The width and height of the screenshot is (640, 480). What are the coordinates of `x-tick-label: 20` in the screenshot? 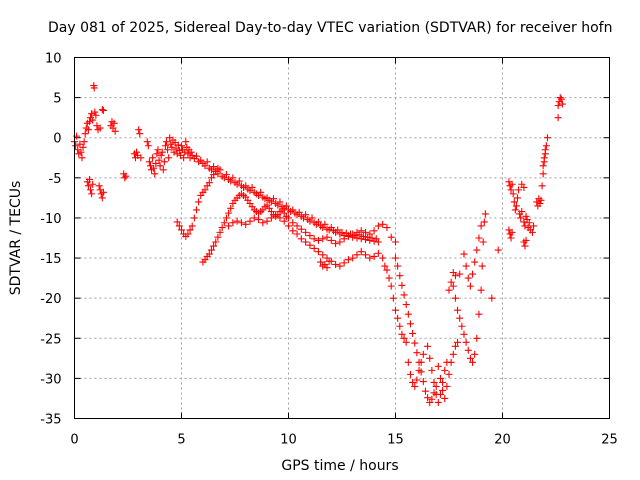 It's located at (502, 440).